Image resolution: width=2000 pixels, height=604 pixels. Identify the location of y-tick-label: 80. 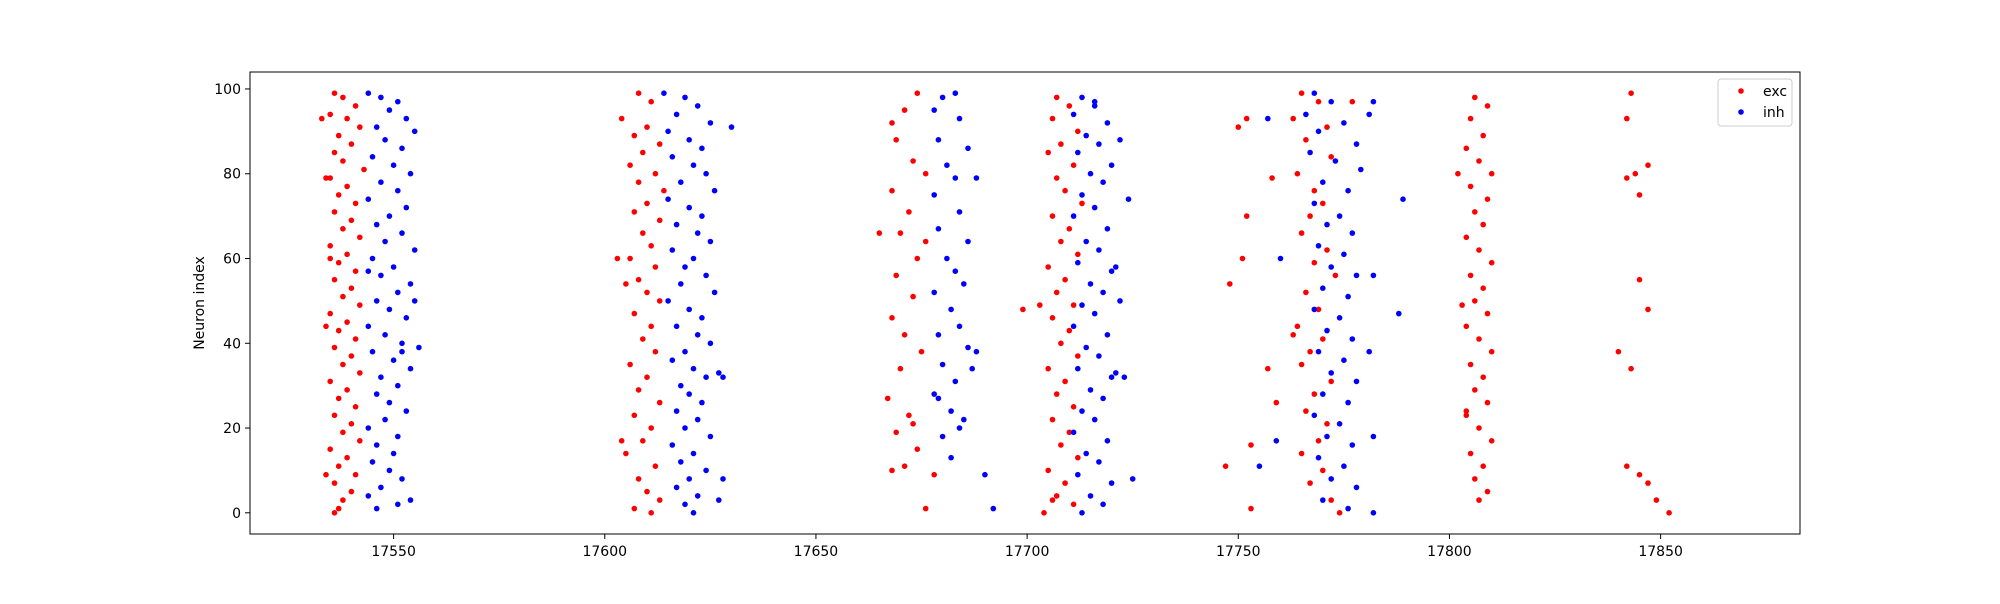
(232, 175).